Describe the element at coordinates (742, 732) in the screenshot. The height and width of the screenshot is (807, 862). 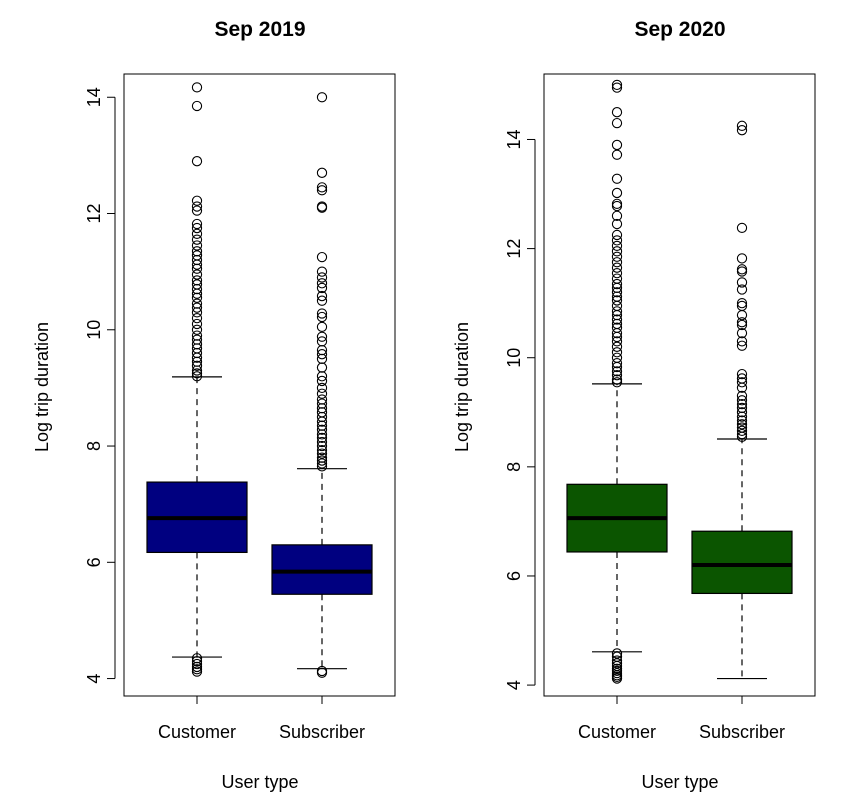
I see `x-tick-label: Subscriber` at that location.